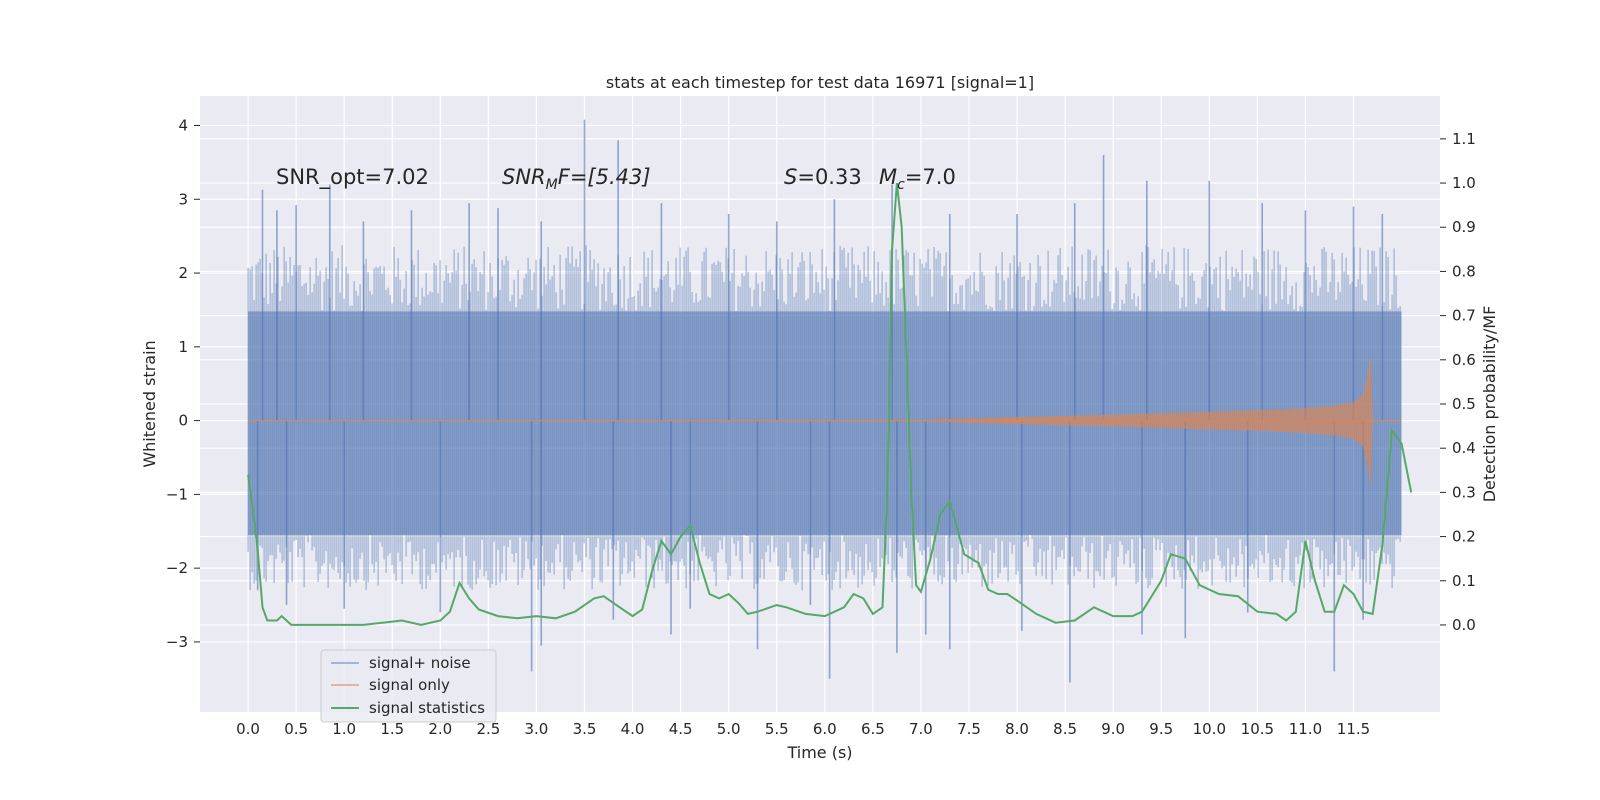 The height and width of the screenshot is (800, 1600). Describe the element at coordinates (296, 729) in the screenshot. I see `x-tick-label: 0.5` at that location.